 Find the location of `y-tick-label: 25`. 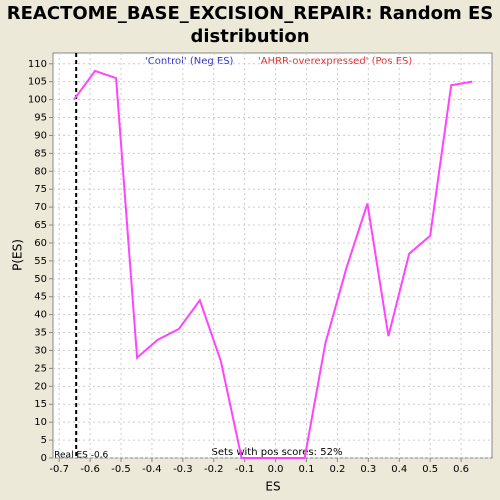

y-tick-label: 25 is located at coordinates (40, 368).